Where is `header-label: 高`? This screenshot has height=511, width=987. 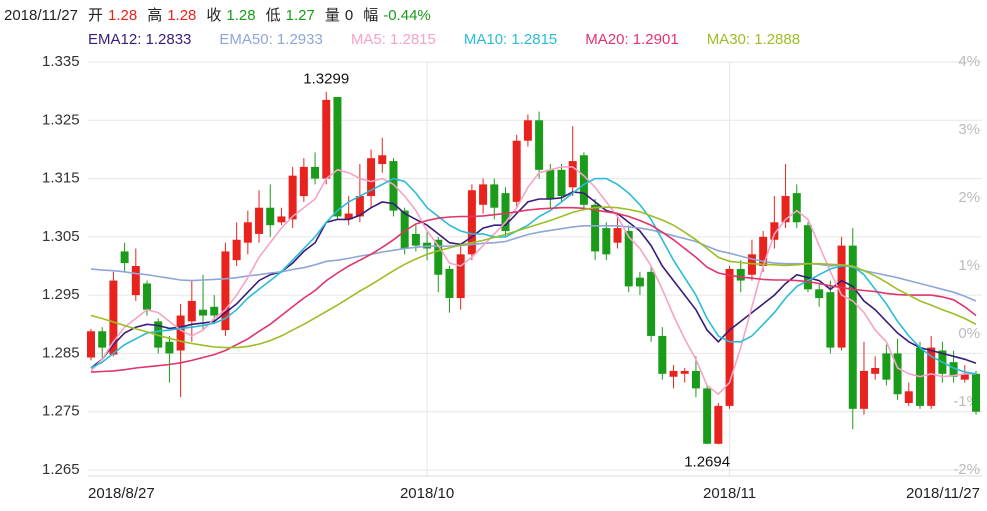 header-label: 高 is located at coordinates (154, 15).